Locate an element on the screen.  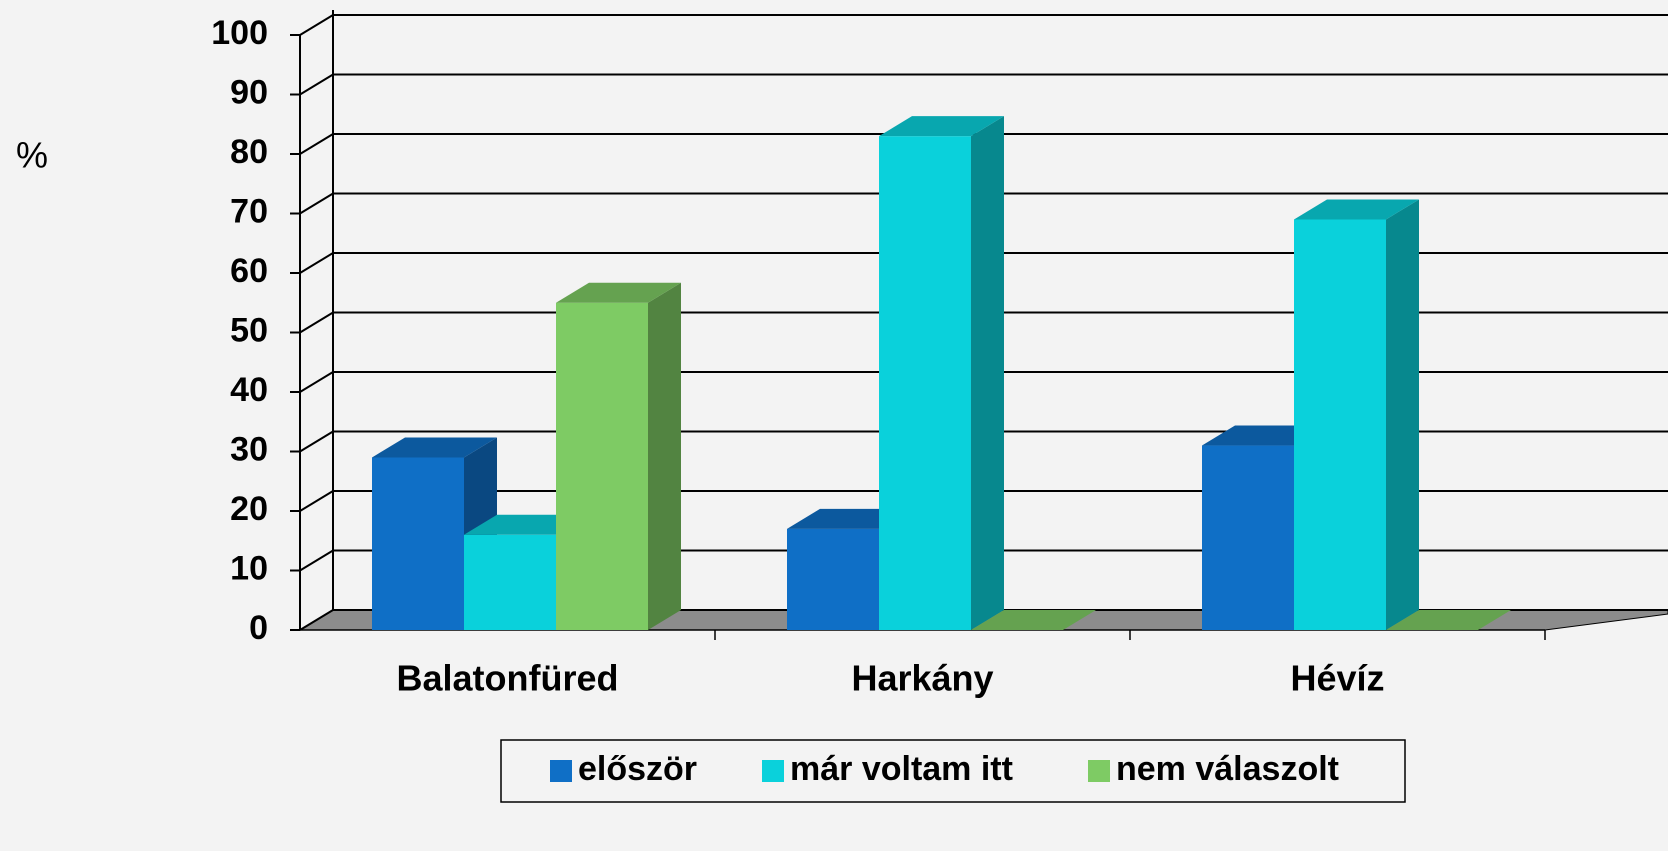
legend-box is located at coordinates (953, 771).